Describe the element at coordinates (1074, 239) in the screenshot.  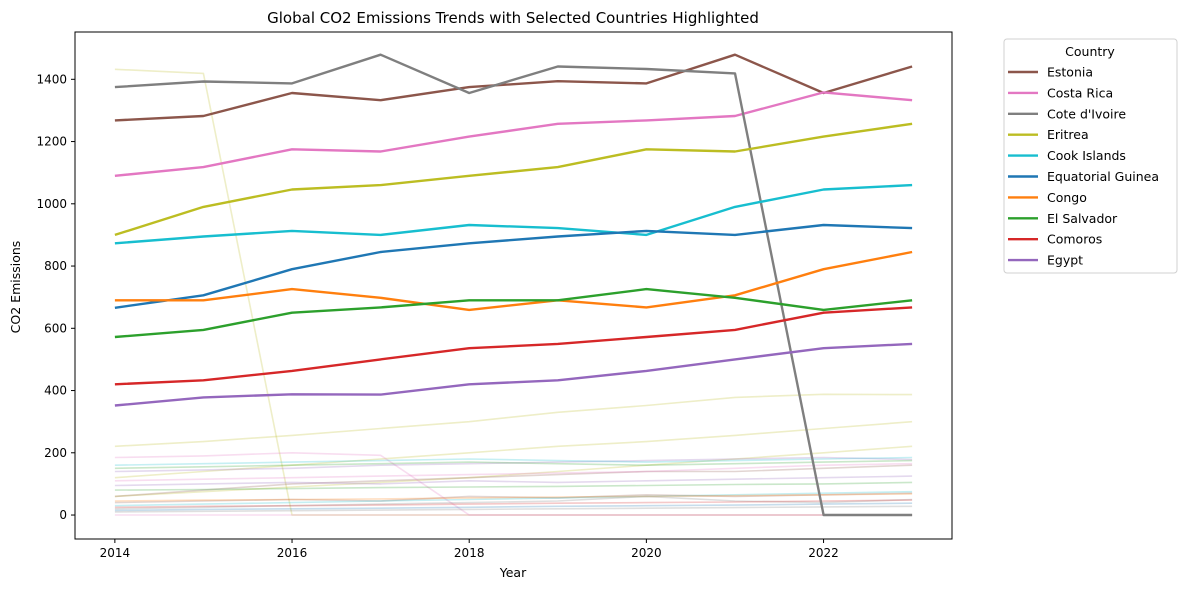
I see `legend-entry-label: Comoros` at that location.